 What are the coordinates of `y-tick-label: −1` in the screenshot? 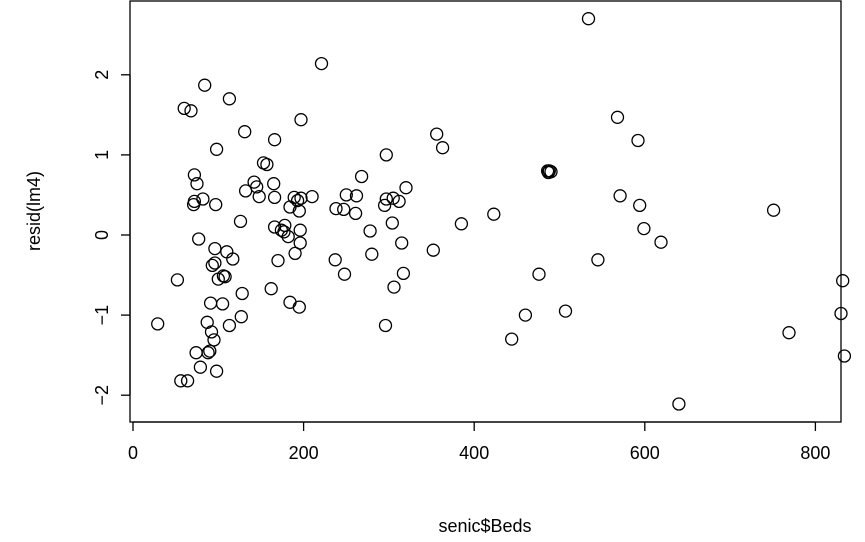 It's located at (102, 315).